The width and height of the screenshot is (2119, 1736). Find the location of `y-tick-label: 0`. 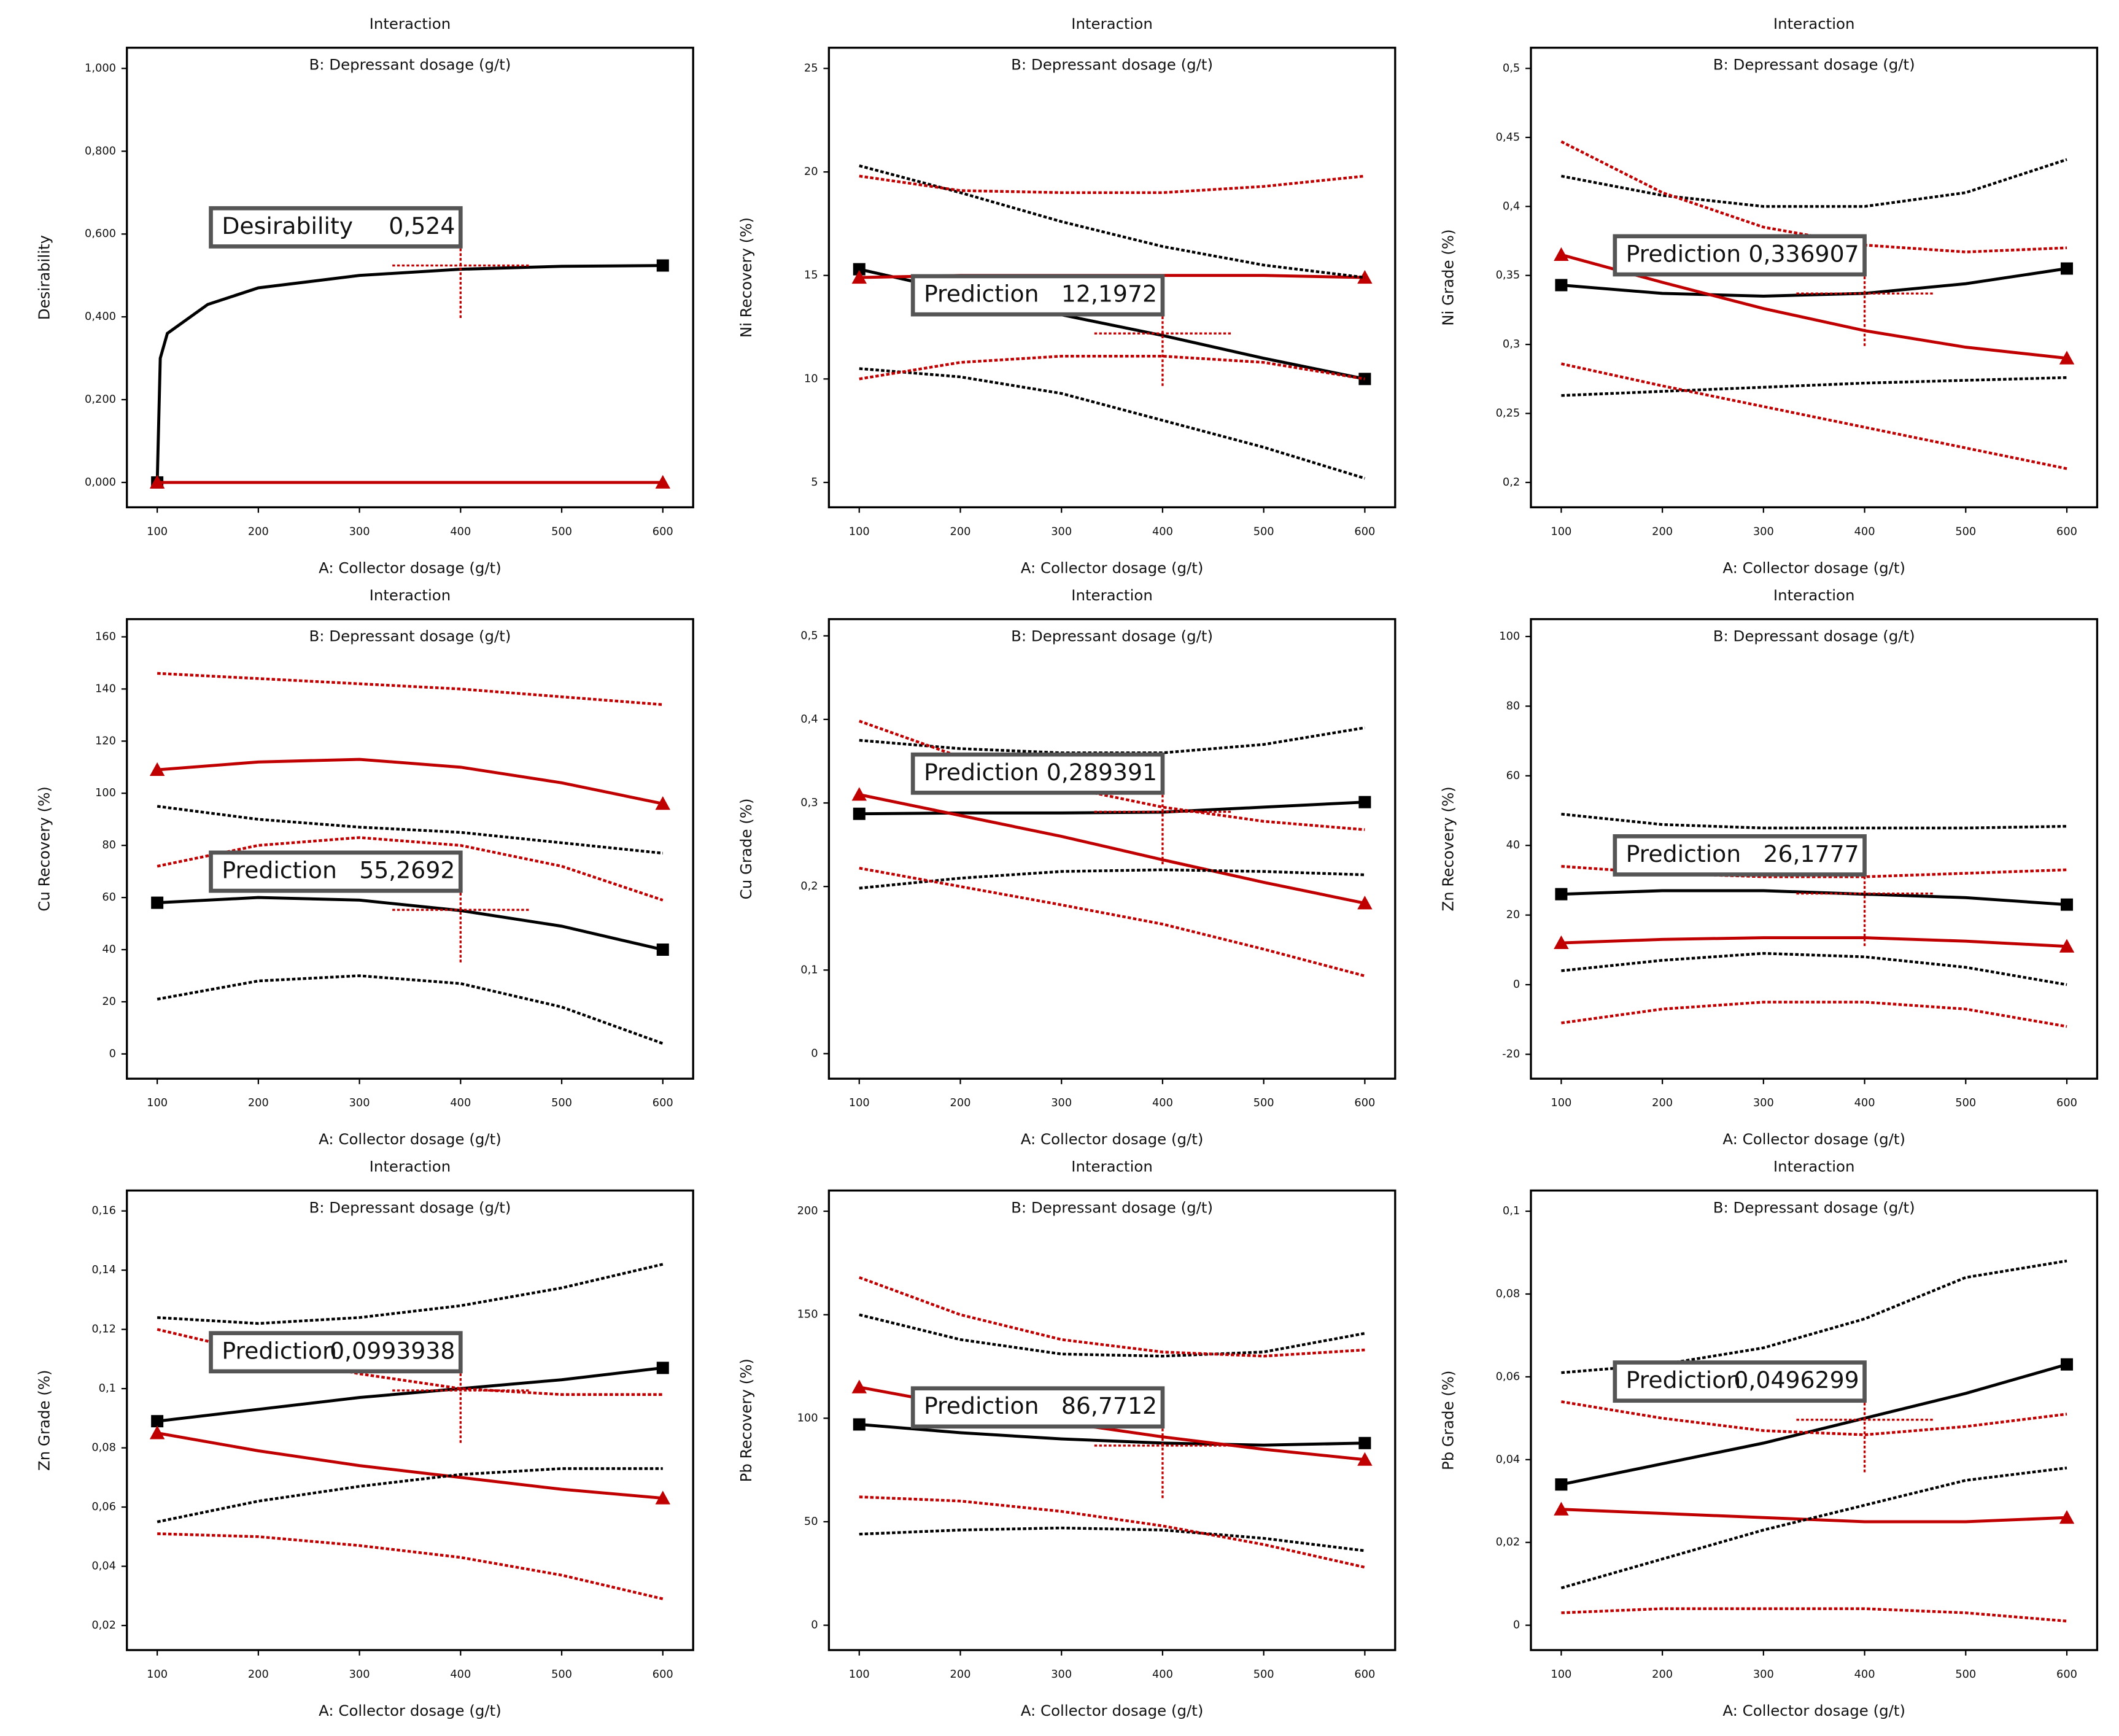

y-tick-label: 0 is located at coordinates (814, 1053).